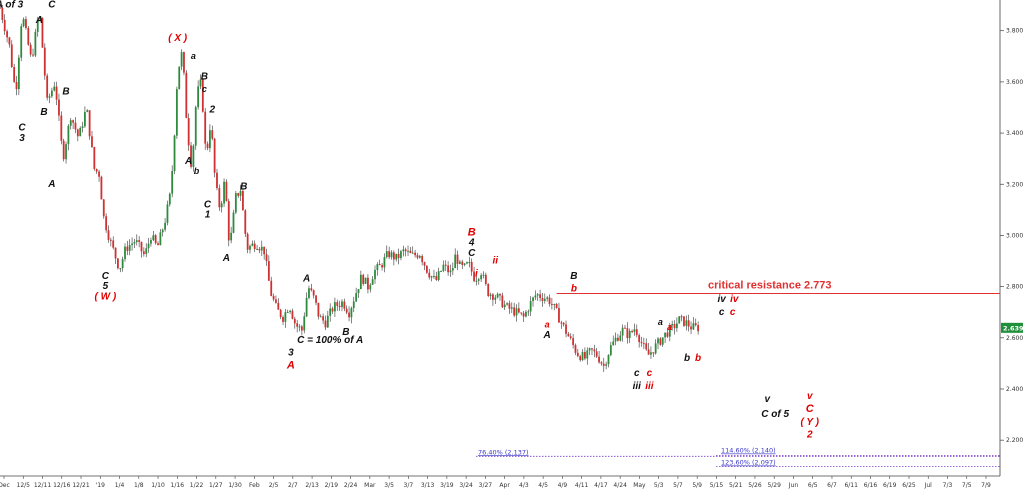 The image size is (1024, 492). What do you see at coordinates (986, 485) in the screenshot?
I see `x-tick-label: 7/9` at bounding box center [986, 485].